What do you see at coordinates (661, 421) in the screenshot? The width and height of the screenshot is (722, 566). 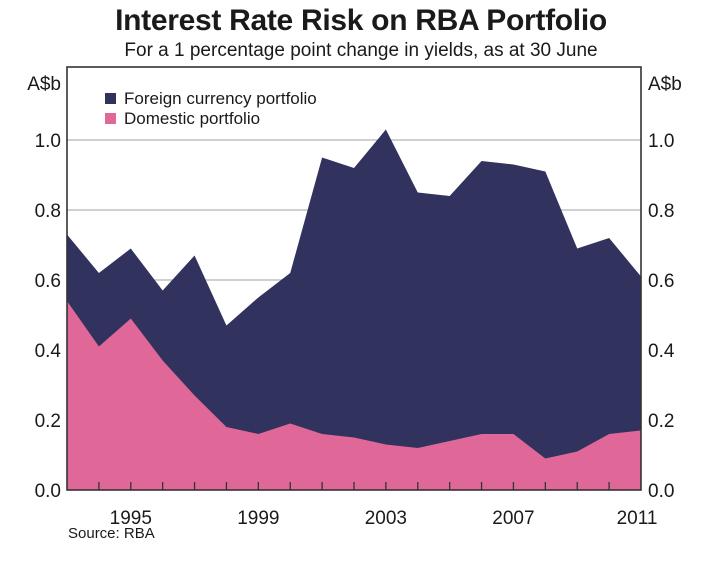 I see `y-tick-label-right: 0.2` at bounding box center [661, 421].